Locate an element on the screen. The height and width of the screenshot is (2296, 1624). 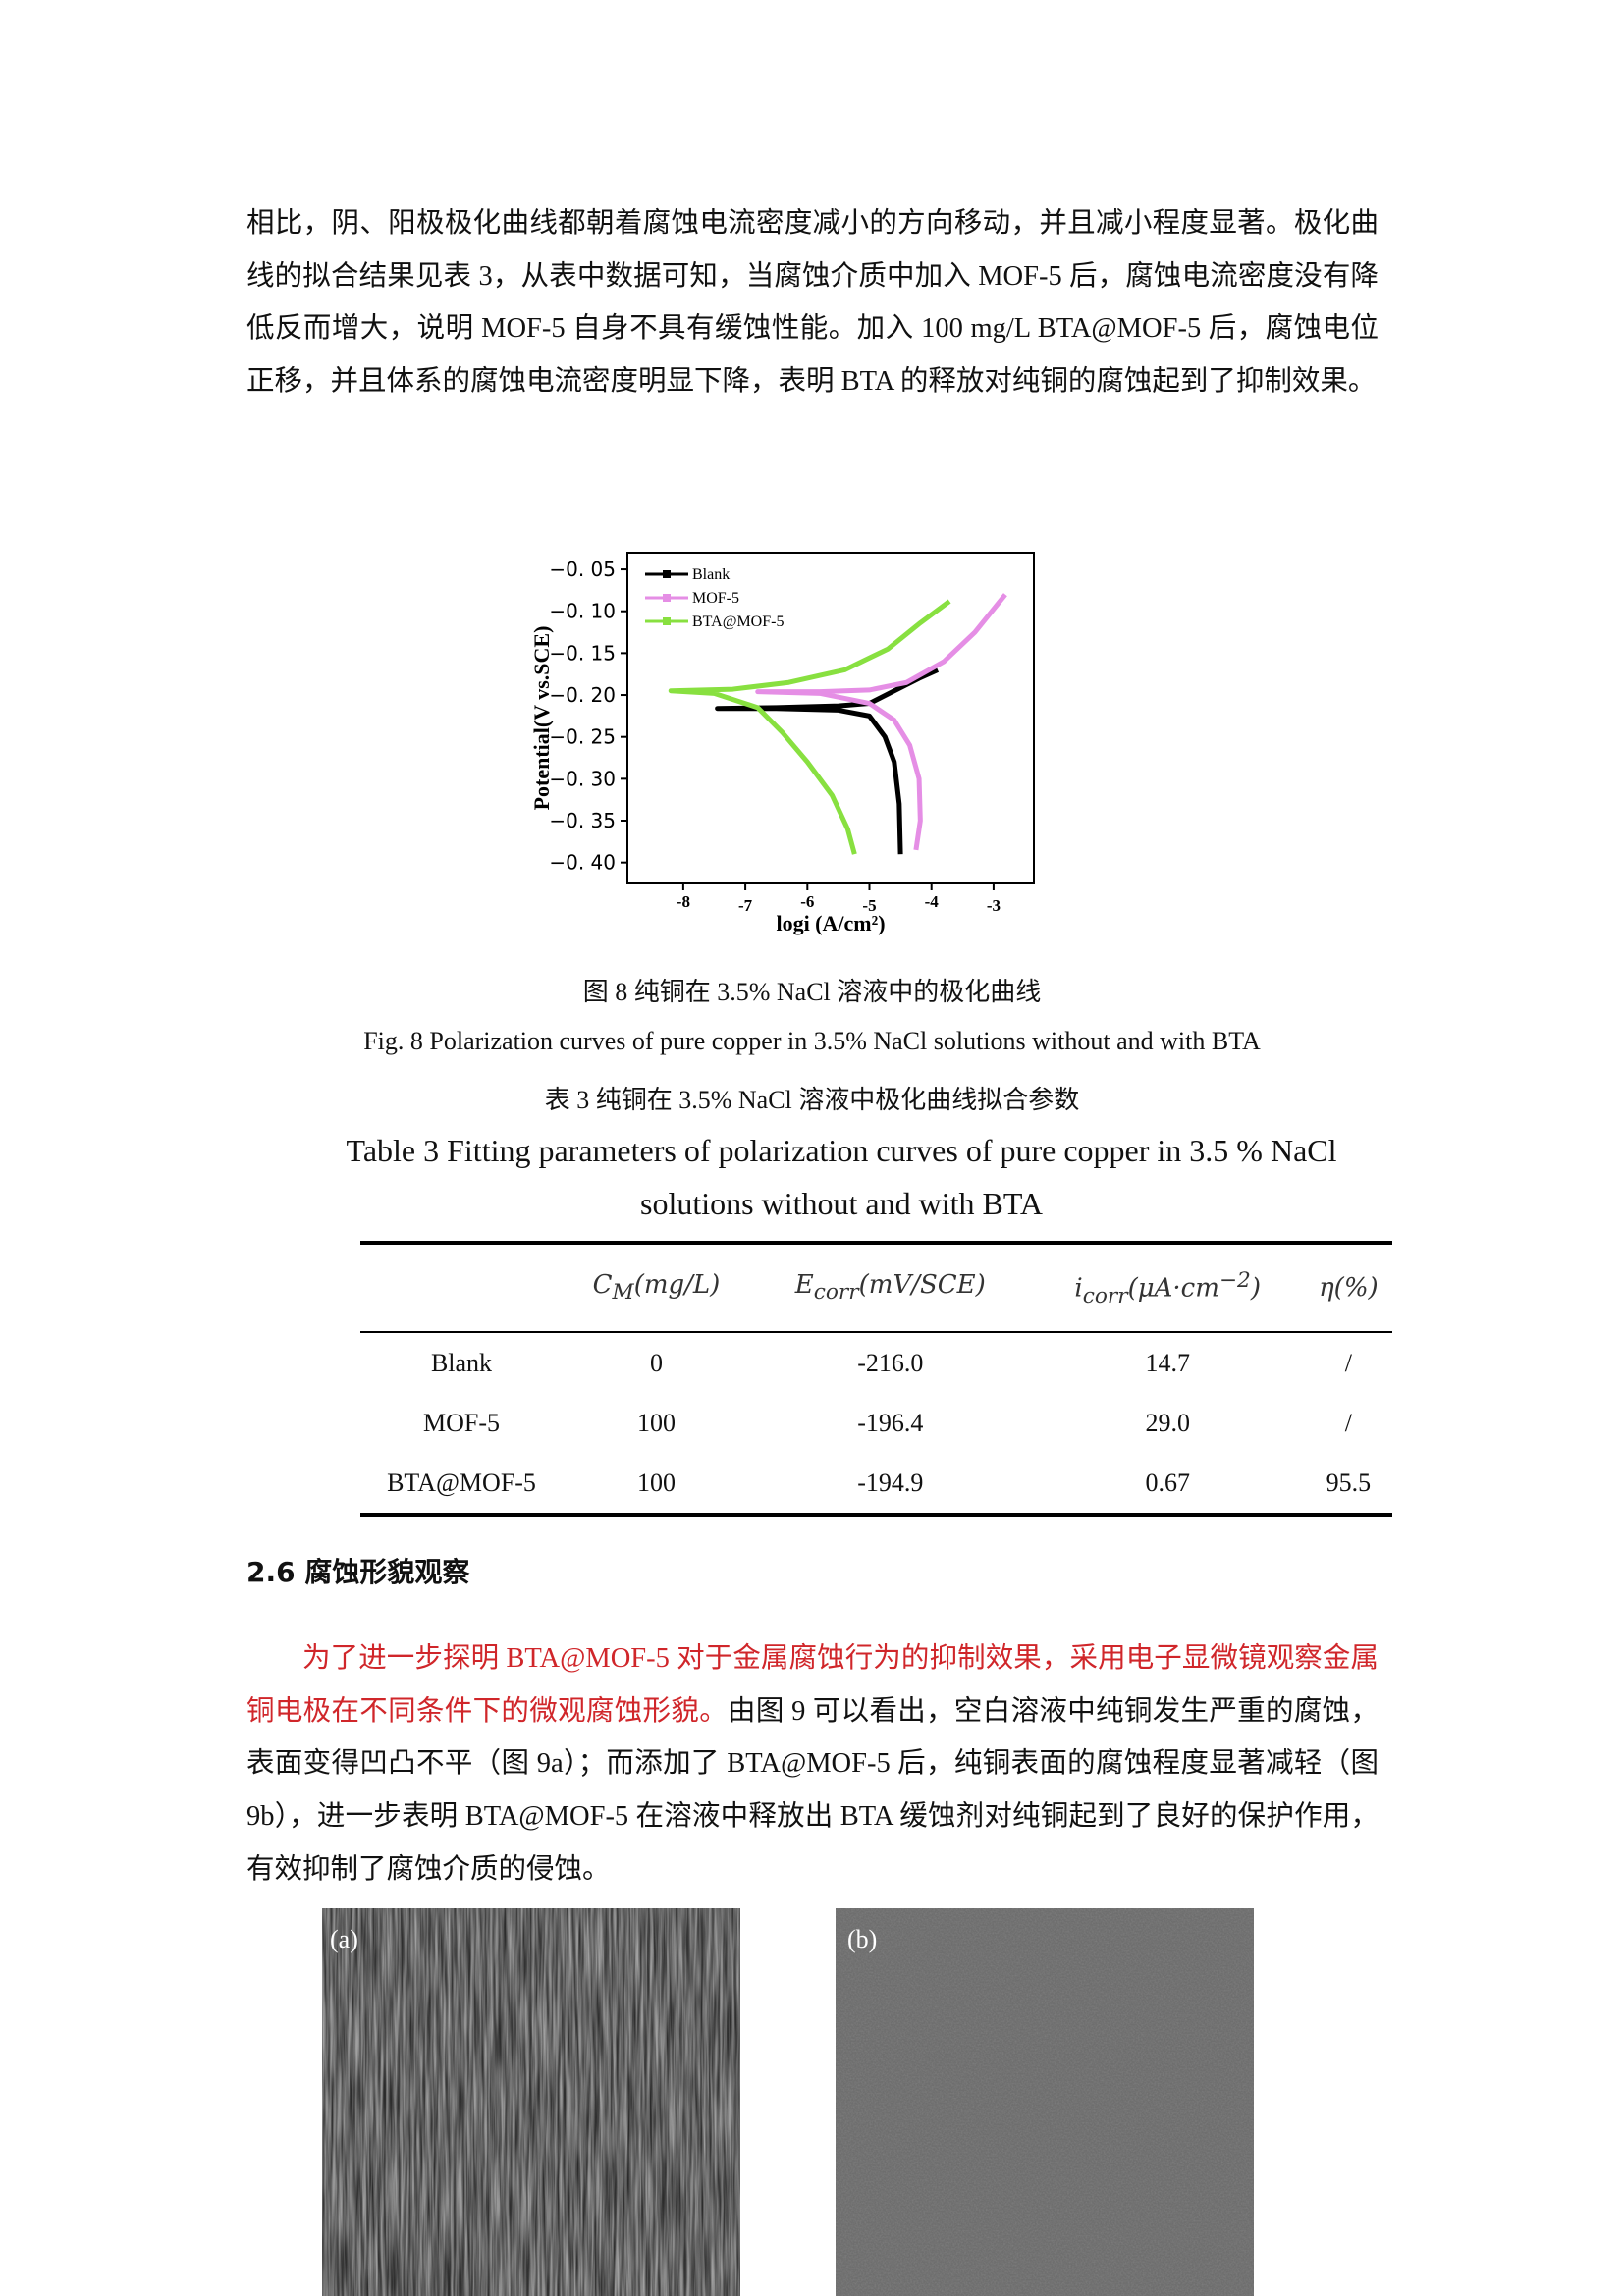
y-tick-label: −0. 30 is located at coordinates (582, 778).